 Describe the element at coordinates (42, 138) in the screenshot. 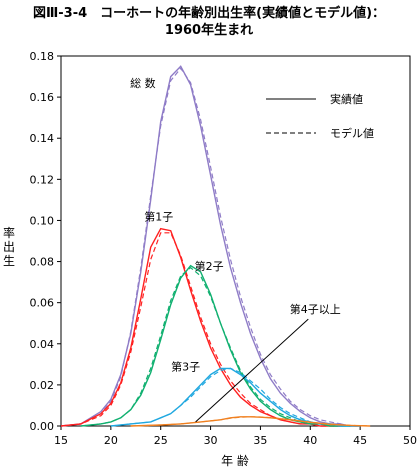

I see `y-tick-label: 0.14` at that location.